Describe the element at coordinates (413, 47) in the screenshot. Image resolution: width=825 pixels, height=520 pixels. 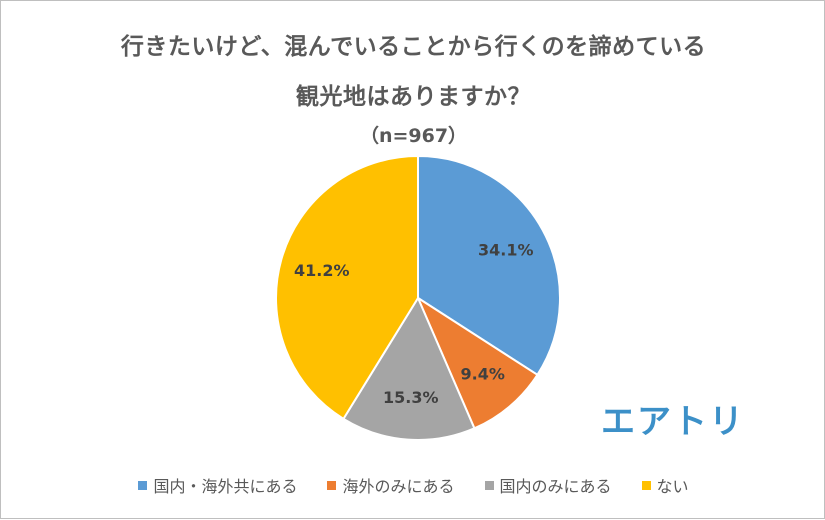
I see `chart-title-line1: 行きたいけど、混んでいることから行くのを諦めている` at that location.